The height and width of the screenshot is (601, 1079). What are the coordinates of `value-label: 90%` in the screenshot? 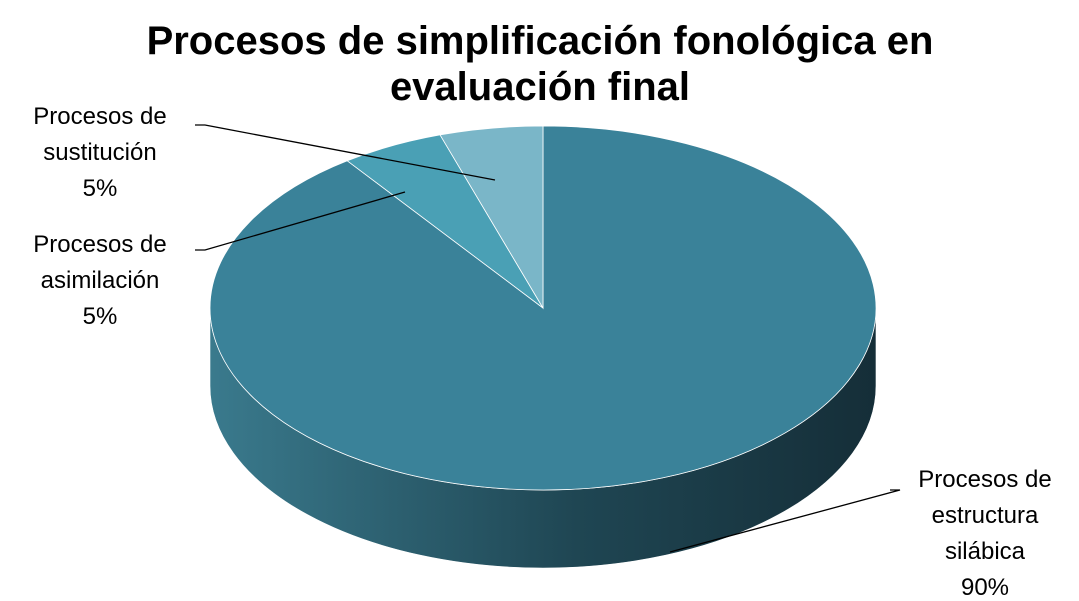 It's located at (985, 587).